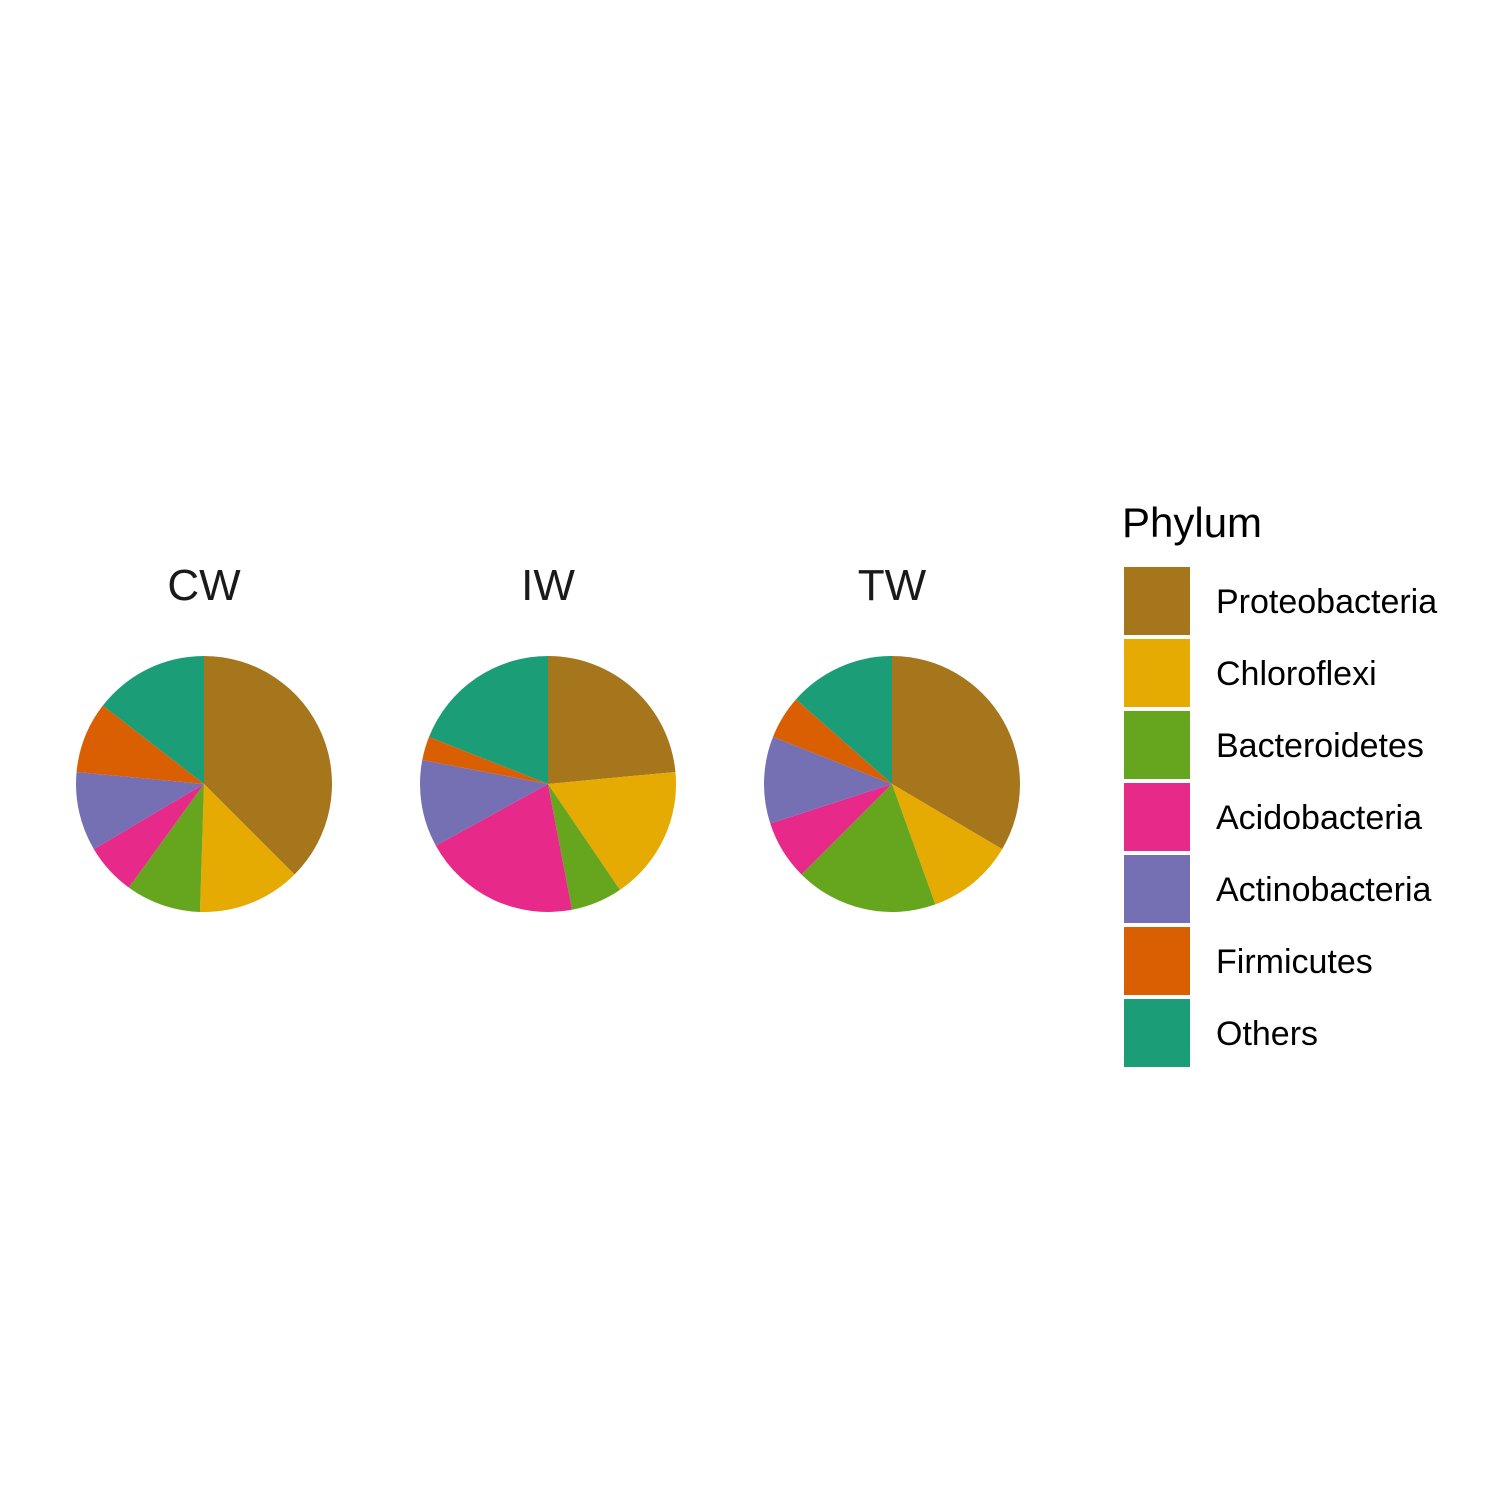 This screenshot has width=1500, height=1500. I want to click on legend-item-actinobacteria: Actinobacteria, so click(1278, 889).